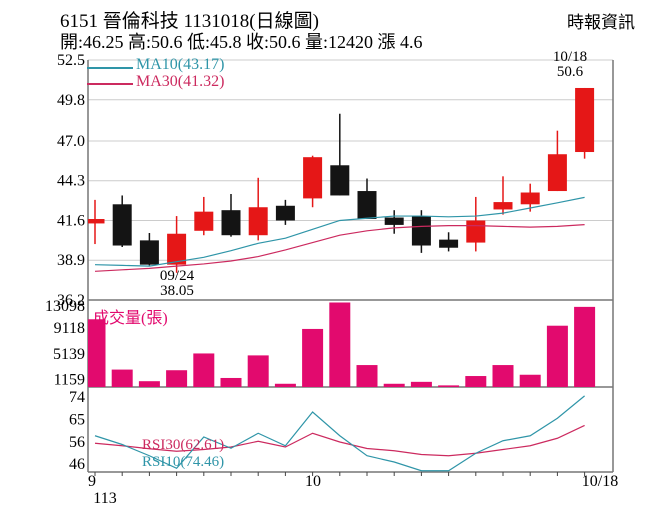 This screenshot has height=525, width=656. I want to click on rsi10-legend-label: RSI10(74.46), so click(183, 462).